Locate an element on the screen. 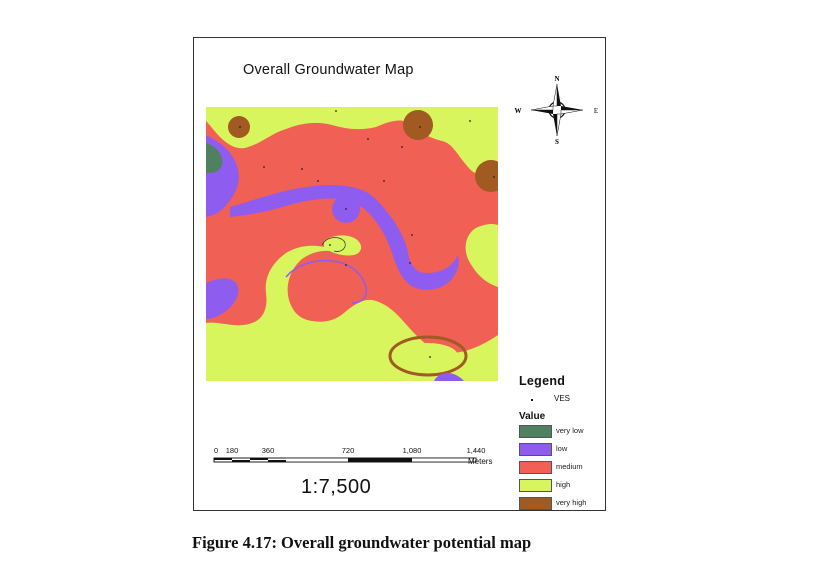 Image resolution: width=817 pixels, height=586 pixels. ves-points is located at coordinates (367, 234).